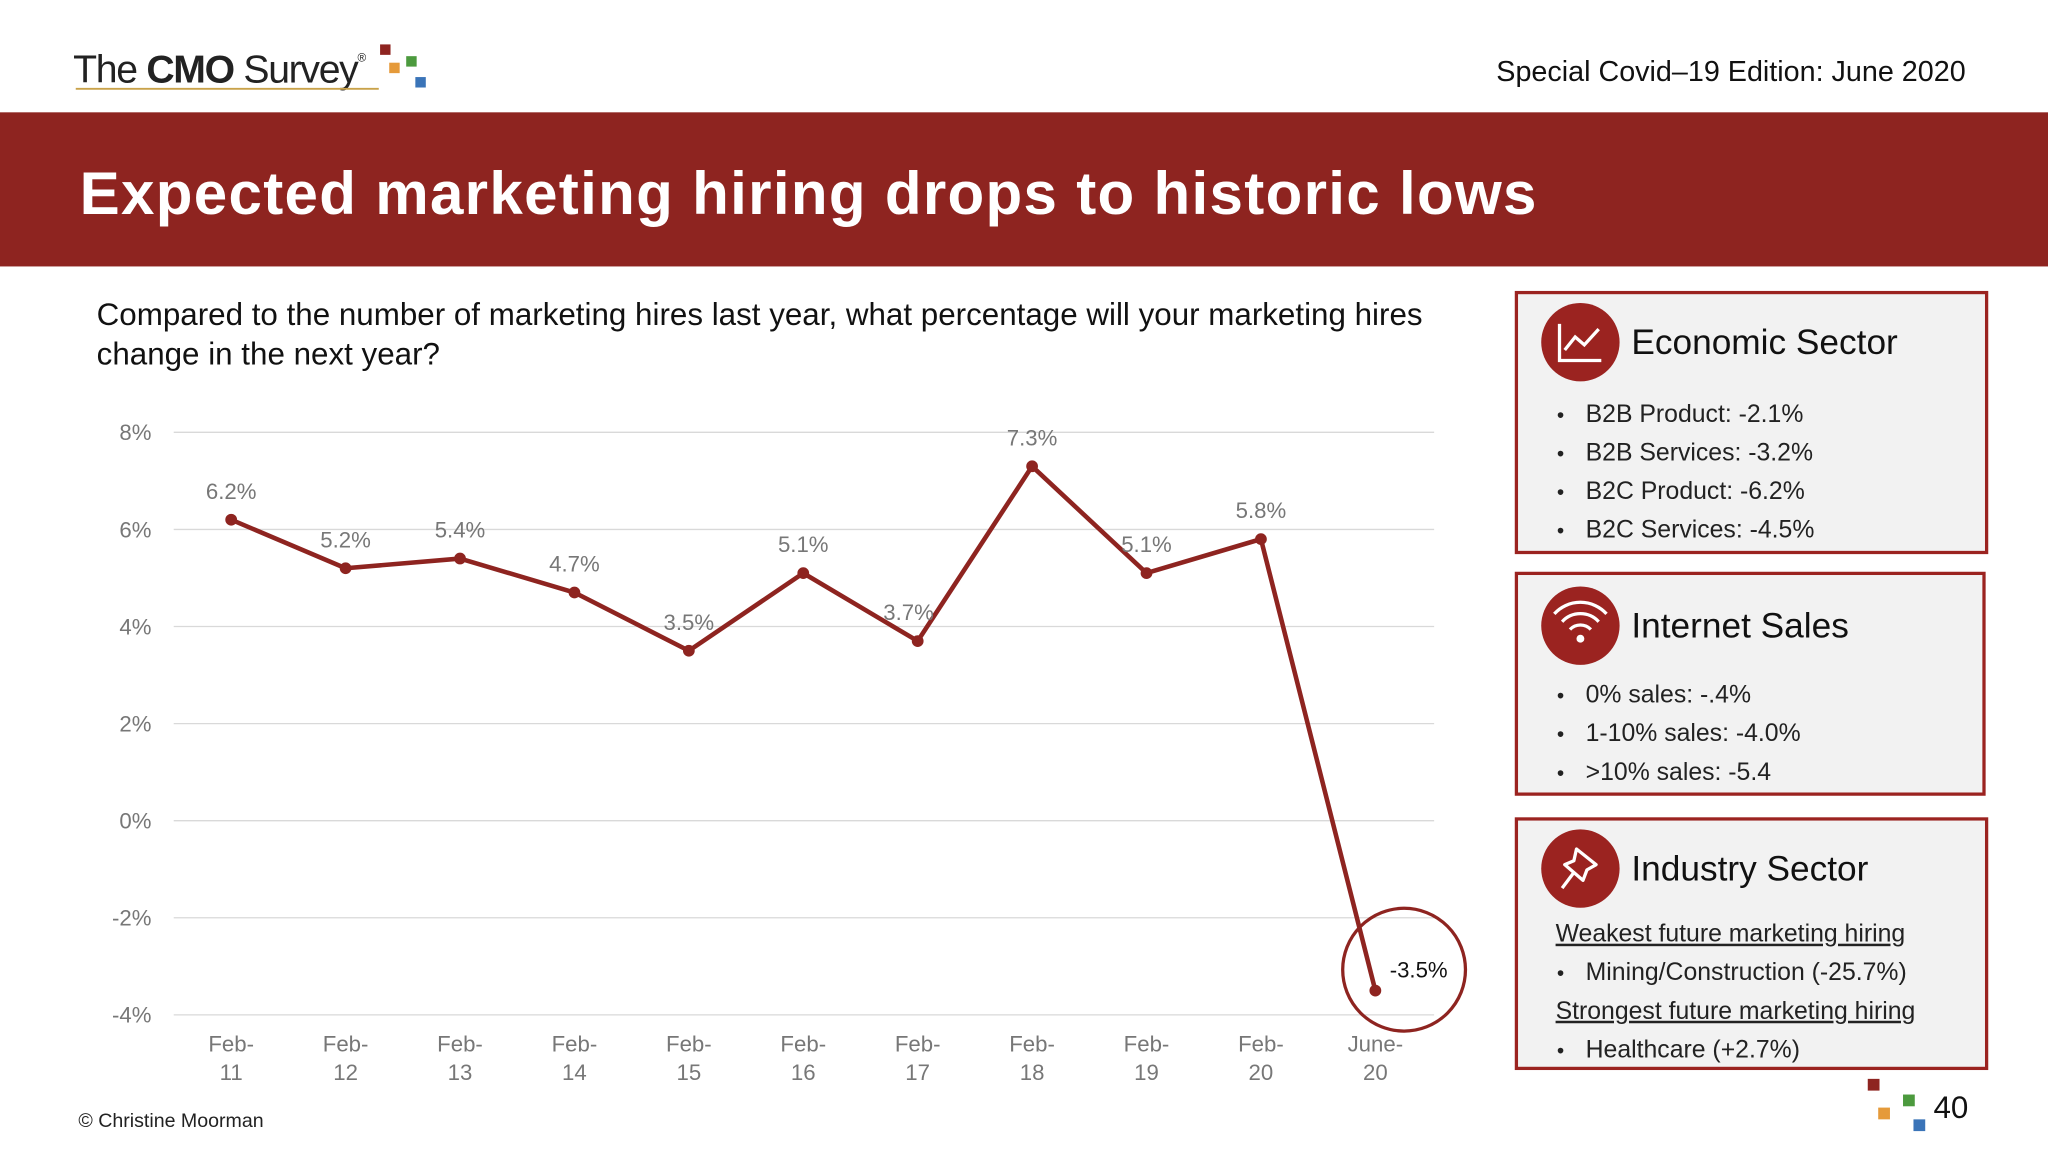 This screenshot has width=2048, height=1152. I want to click on y-tick-label: -4%, so click(131, 1015).